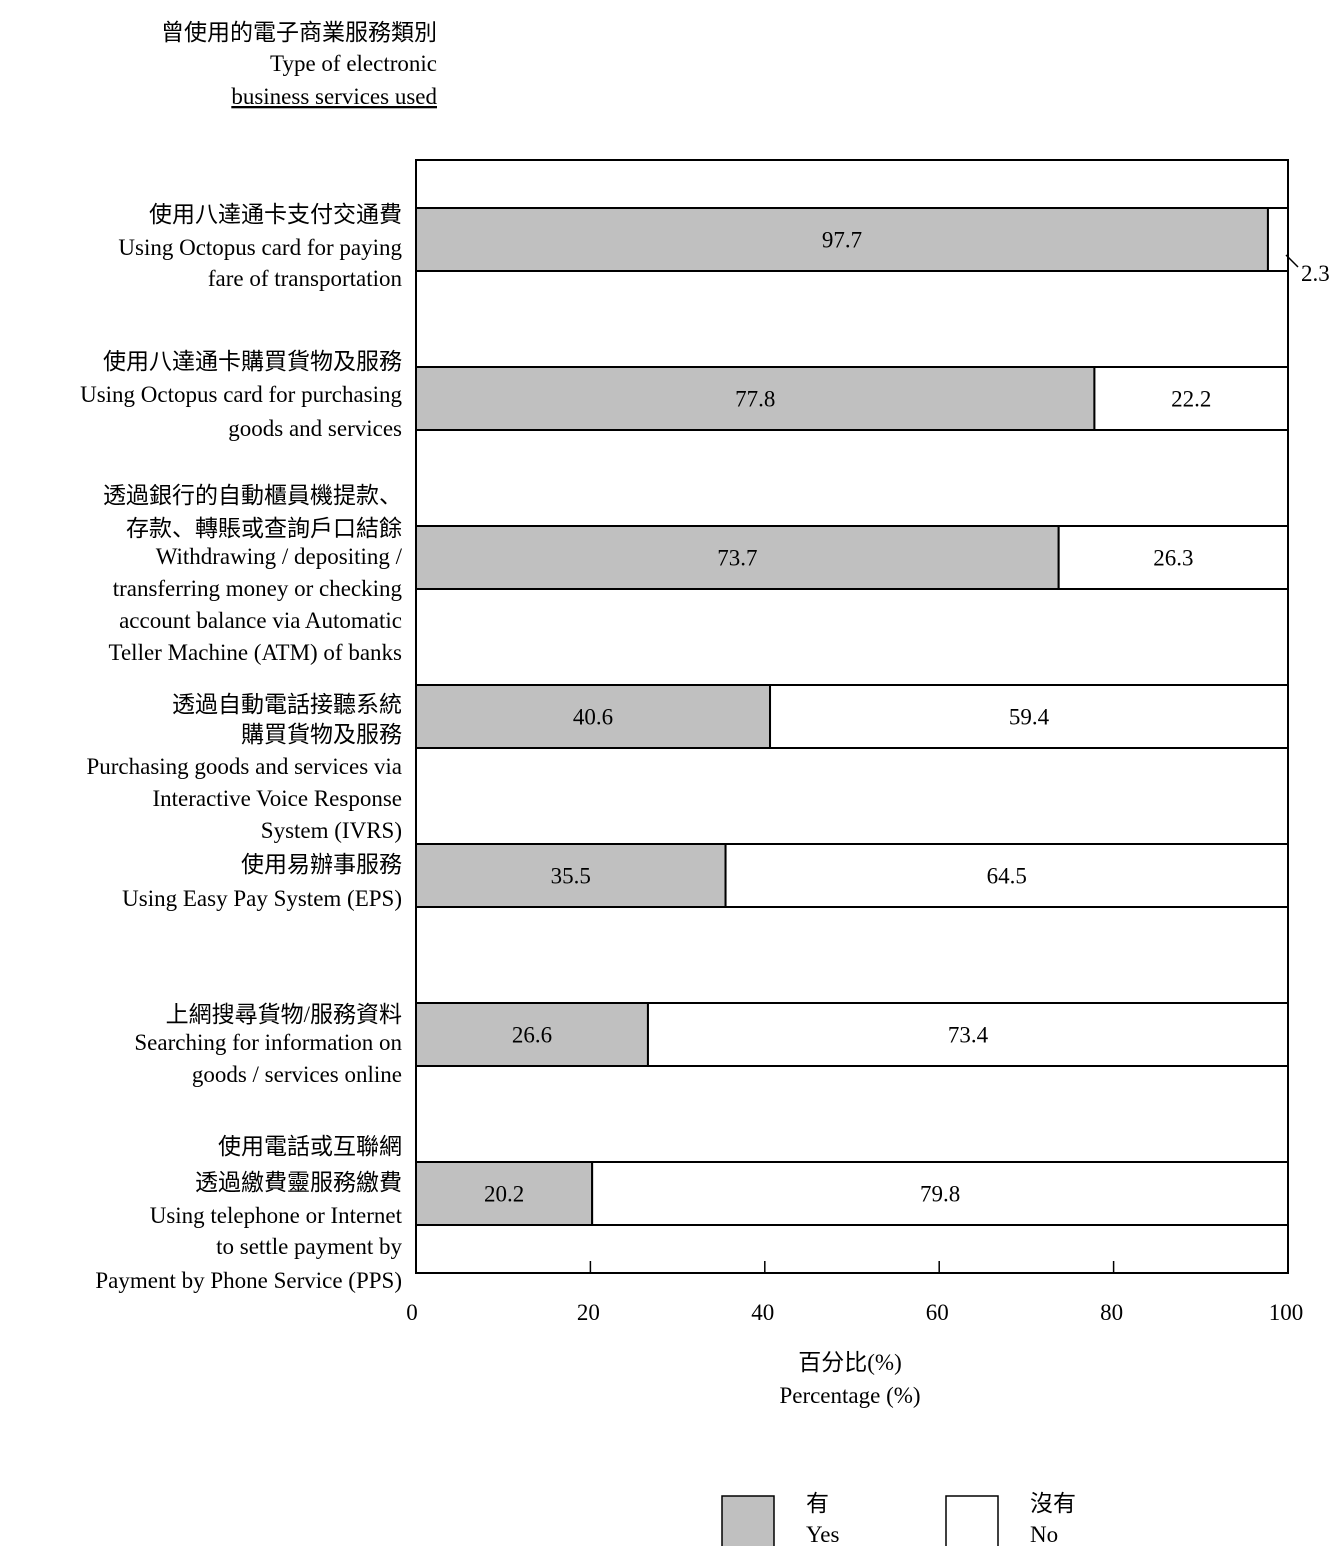 The image size is (1336, 1546). I want to click on bar-no-label: 59.4, so click(1029, 717).